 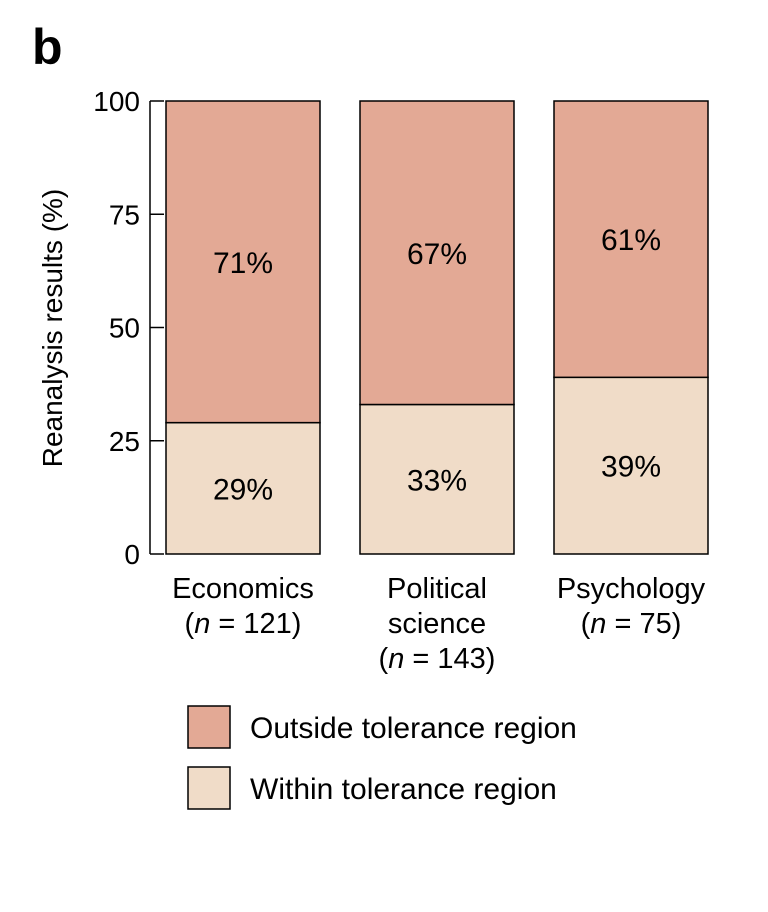 I want to click on bar-value-label: 33%, so click(x=437, y=480).